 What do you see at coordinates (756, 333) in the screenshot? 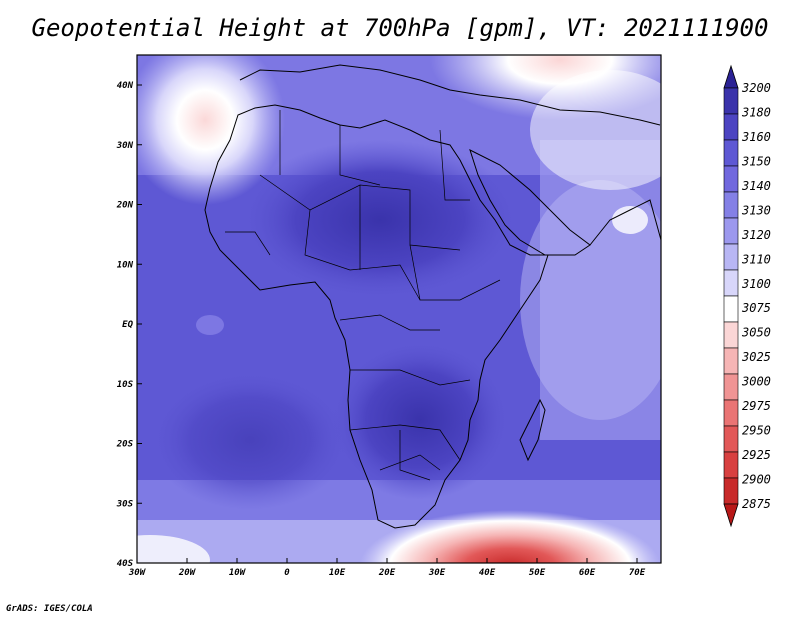
I see `colorbar-label: 3050` at bounding box center [756, 333].